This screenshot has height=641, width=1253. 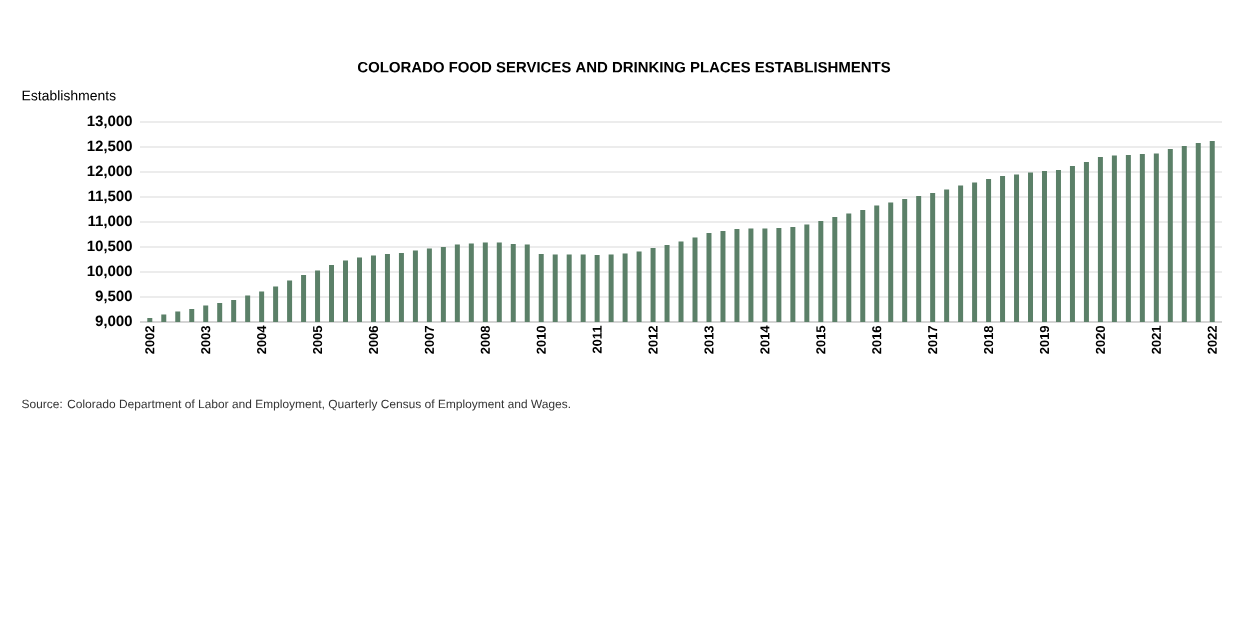 I want to click on y-tick-label: 12,500, so click(x=109, y=147).